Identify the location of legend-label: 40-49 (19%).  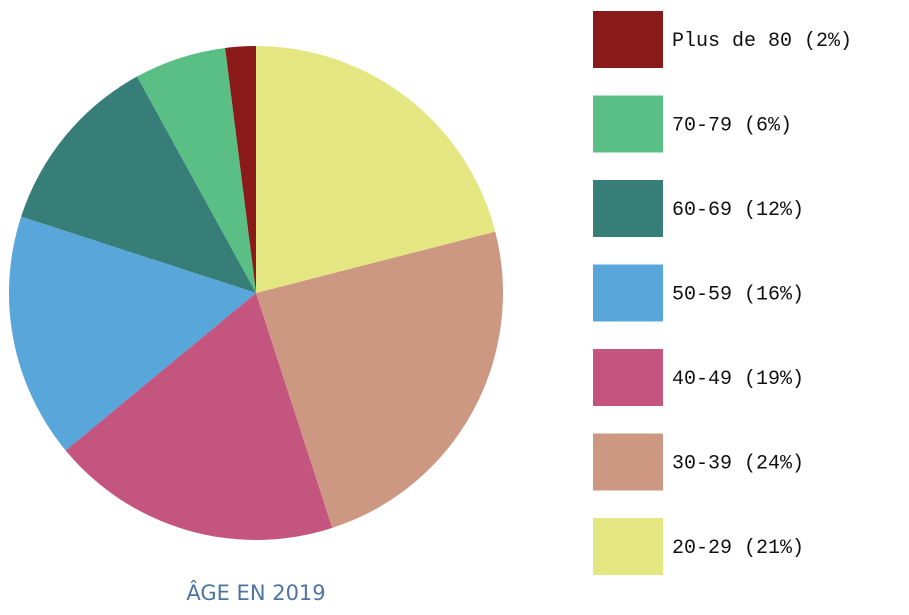
(738, 379).